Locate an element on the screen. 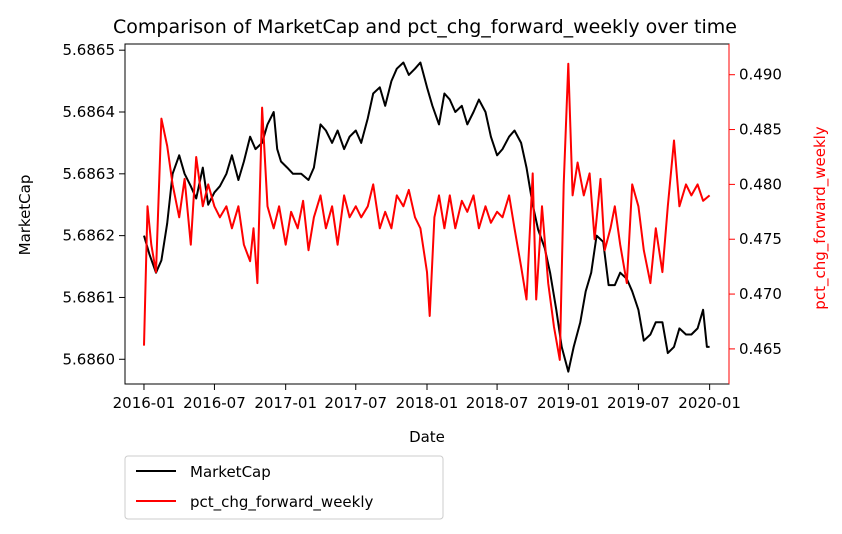 The height and width of the screenshot is (534, 842). y-left-tick-label: 5.6864 is located at coordinates (89, 112).